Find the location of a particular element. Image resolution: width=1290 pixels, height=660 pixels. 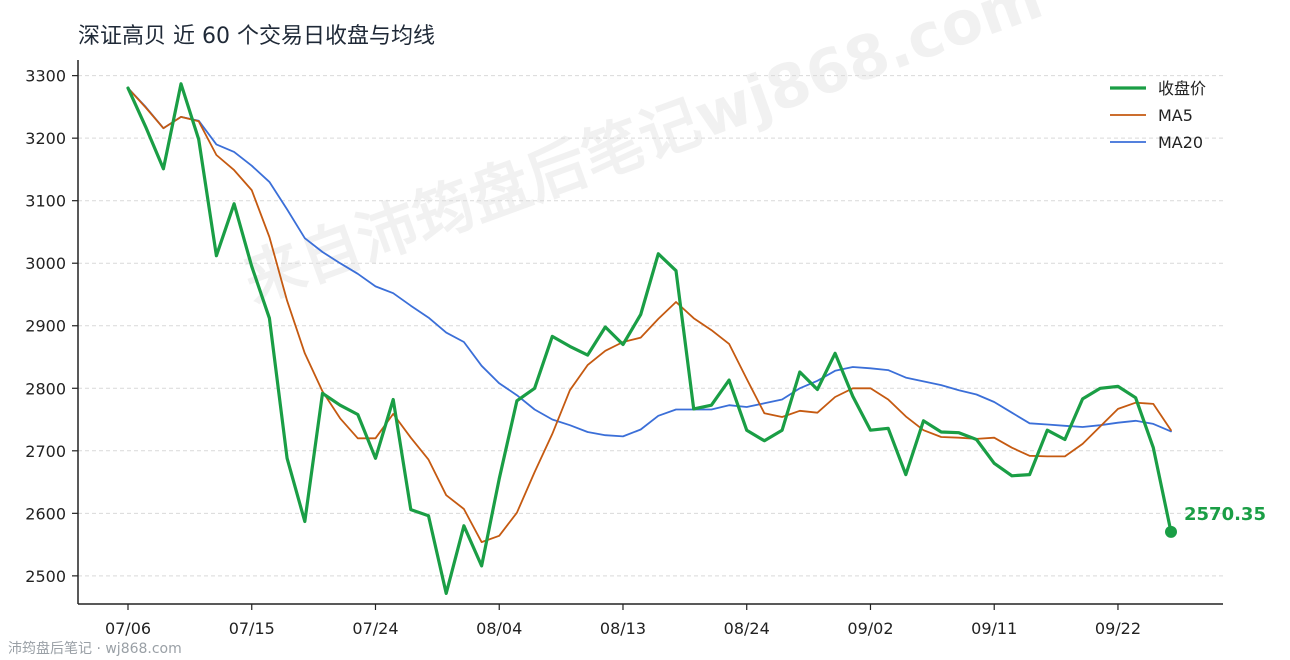

legend-label: 收盘价 is located at coordinates (1182, 88).